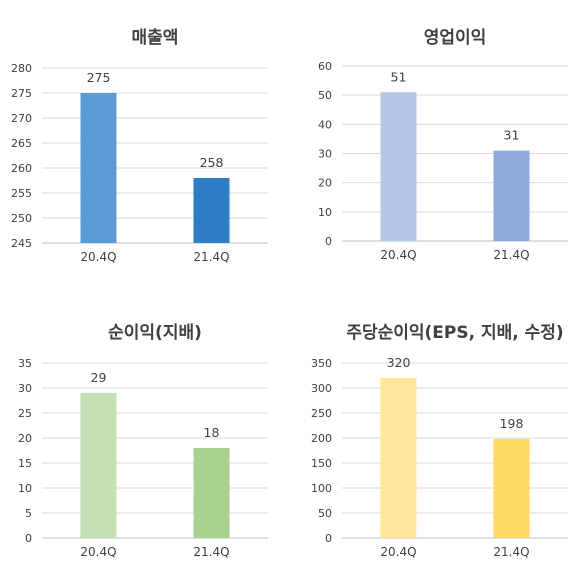 This screenshot has height=585, width=585. What do you see at coordinates (321, 438) in the screenshot?
I see `y-tick-label: 200` at bounding box center [321, 438].